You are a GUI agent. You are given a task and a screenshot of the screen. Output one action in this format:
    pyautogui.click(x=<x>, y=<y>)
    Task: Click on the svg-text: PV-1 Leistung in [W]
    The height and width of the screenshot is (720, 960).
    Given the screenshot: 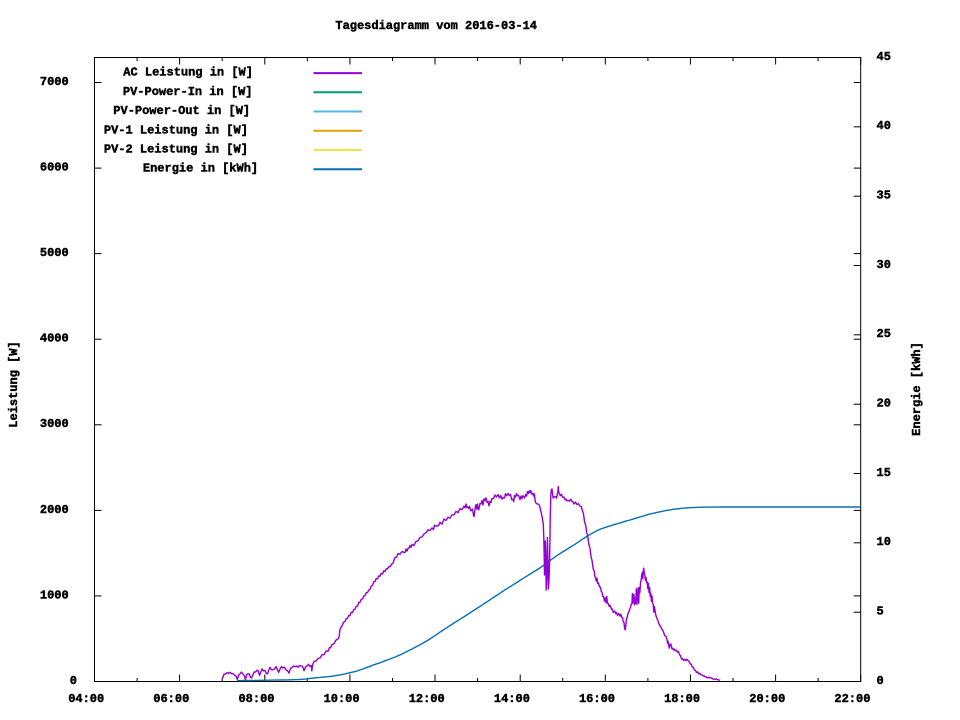 What is the action you would take?
    pyautogui.click(x=176, y=130)
    